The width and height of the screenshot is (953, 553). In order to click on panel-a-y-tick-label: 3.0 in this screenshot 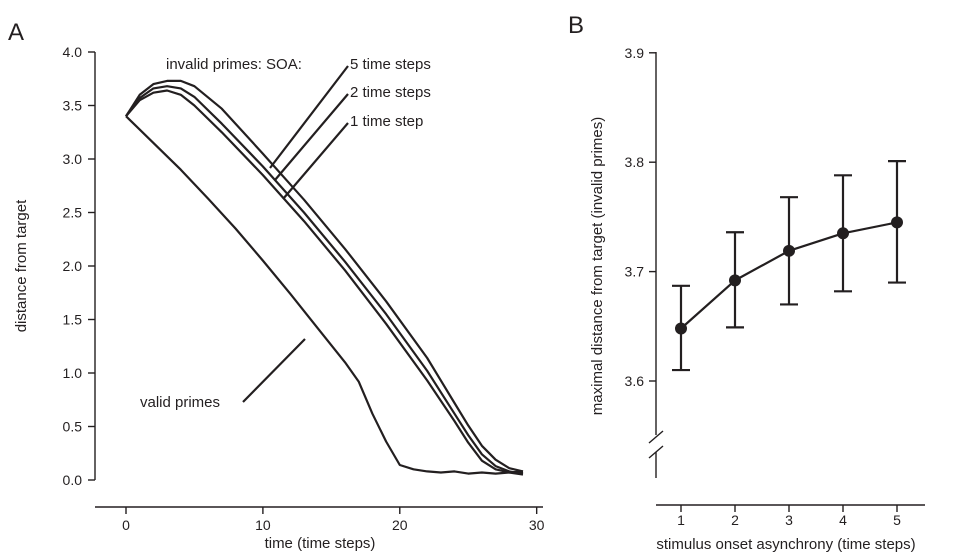, I will do `click(73, 159)`.